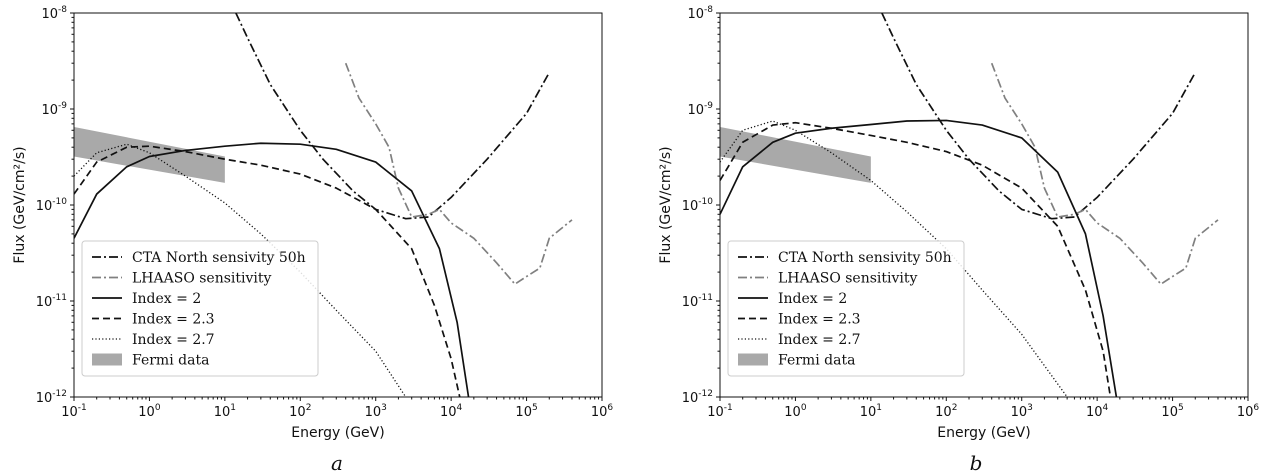  What do you see at coordinates (337, 463) in the screenshot?
I see `panel-label: a` at bounding box center [337, 463].